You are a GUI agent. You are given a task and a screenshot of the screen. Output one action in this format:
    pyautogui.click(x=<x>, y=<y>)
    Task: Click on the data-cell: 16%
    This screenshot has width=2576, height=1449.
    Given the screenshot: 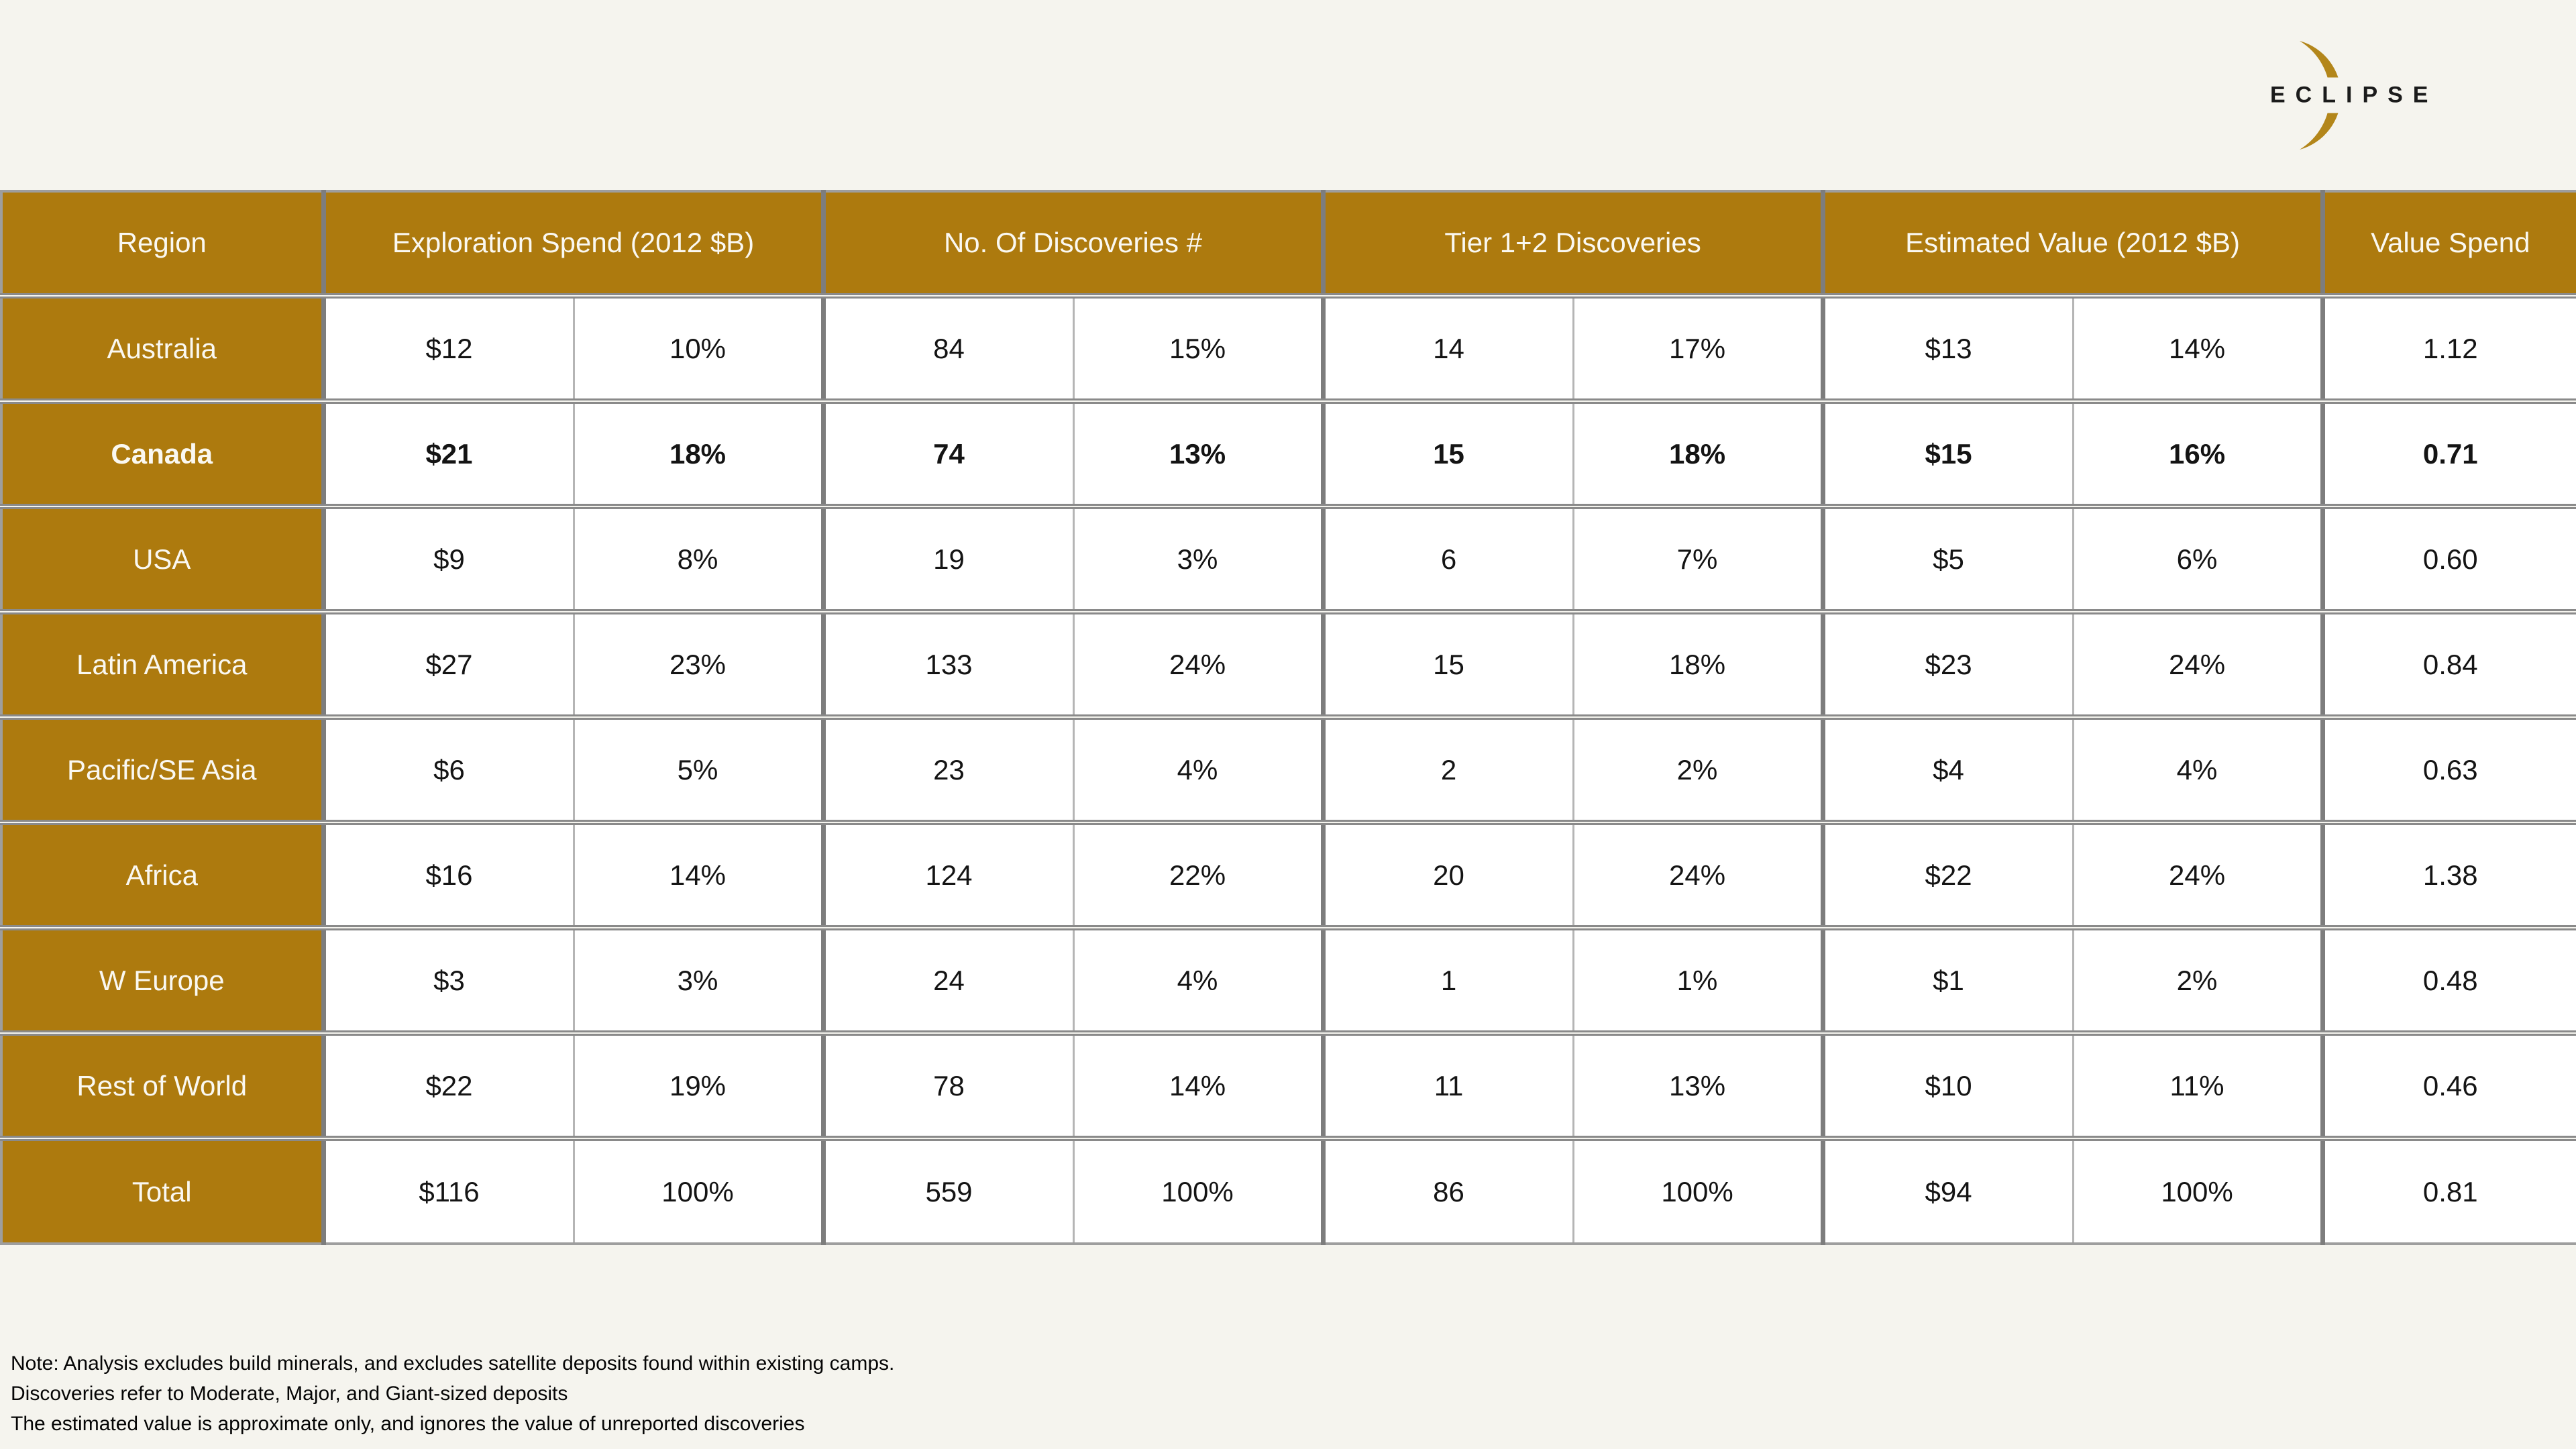 What is the action you would take?
    pyautogui.click(x=2199, y=453)
    